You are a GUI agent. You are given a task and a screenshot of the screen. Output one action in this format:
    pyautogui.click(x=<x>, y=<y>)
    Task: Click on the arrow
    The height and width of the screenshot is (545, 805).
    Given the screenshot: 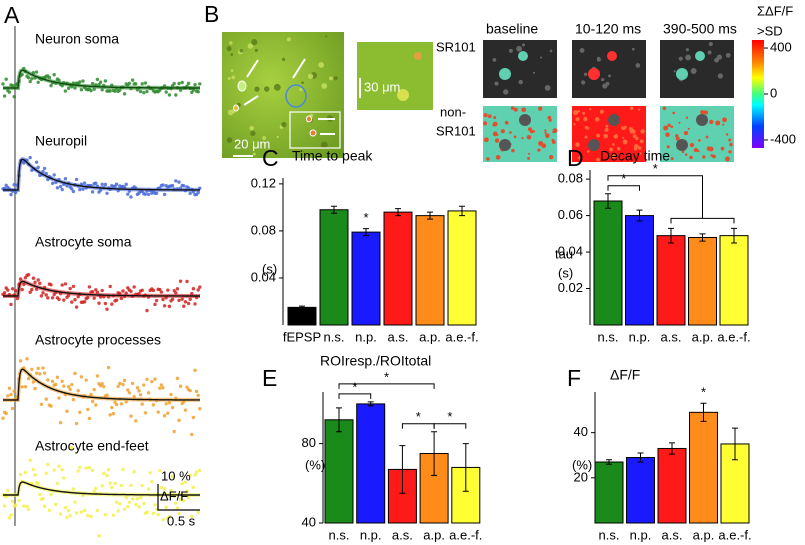 What is the action you would take?
    pyautogui.click(x=299, y=68)
    